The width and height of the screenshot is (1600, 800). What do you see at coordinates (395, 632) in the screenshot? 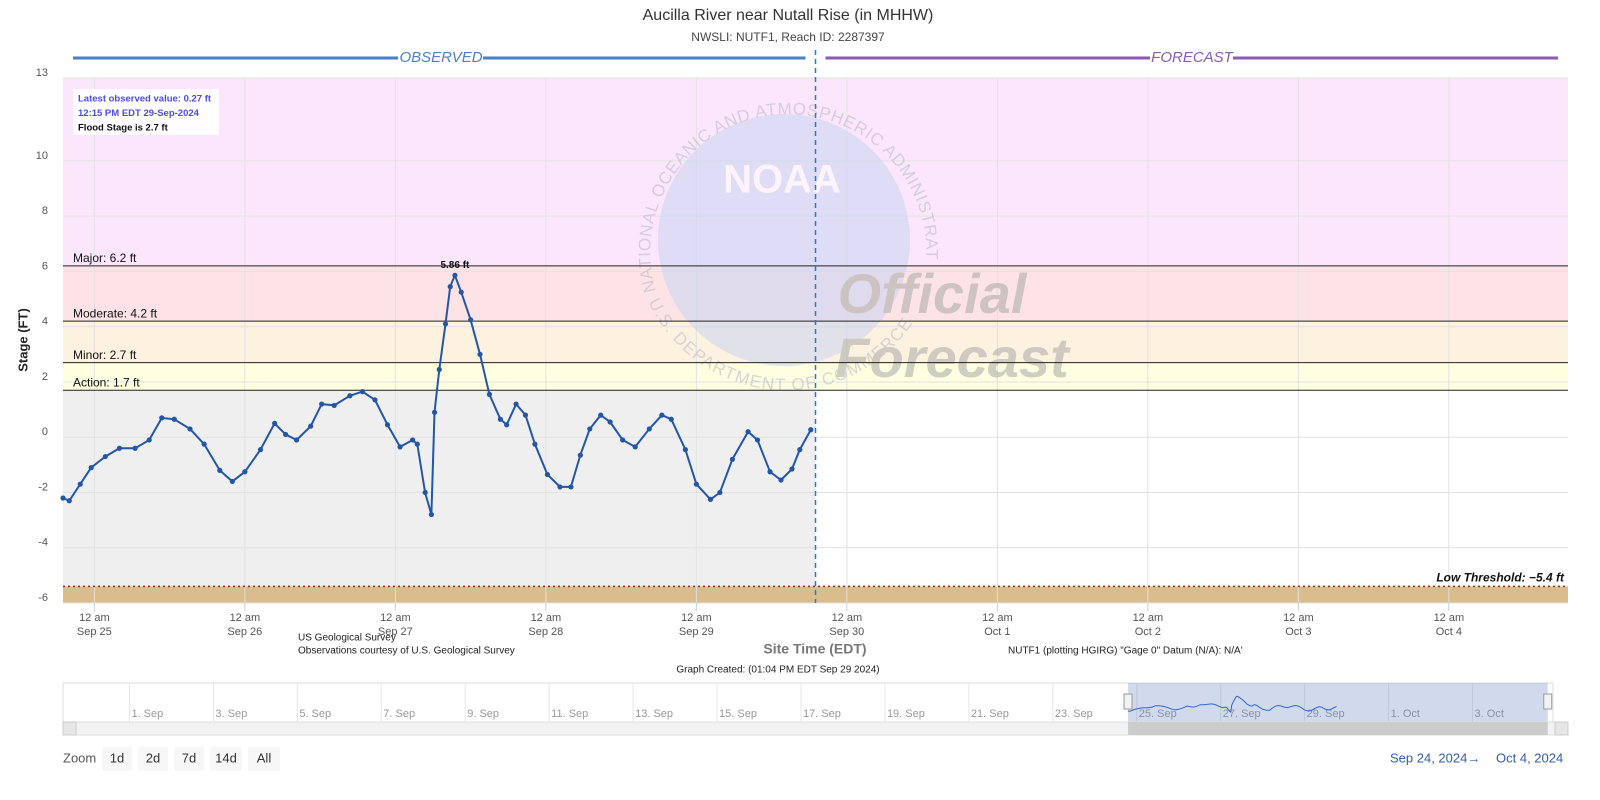
I see `x-tick-label: Sep 27` at bounding box center [395, 632].